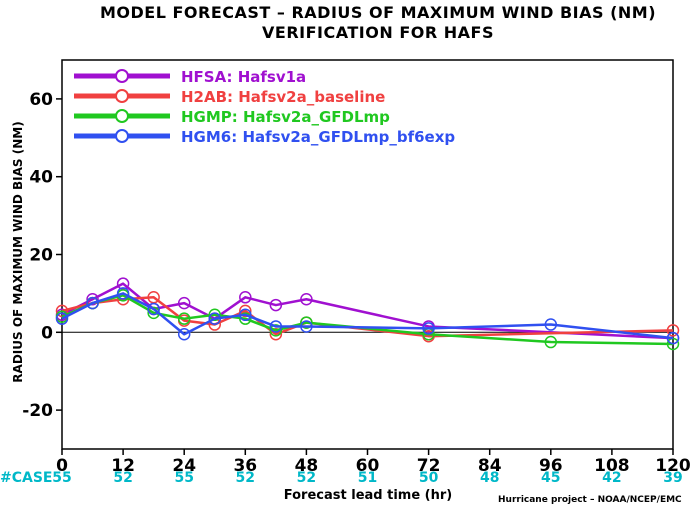 This screenshot has height=506, width=700. Describe the element at coordinates (245, 466) in the screenshot. I see `x-tick-label: 36` at that location.